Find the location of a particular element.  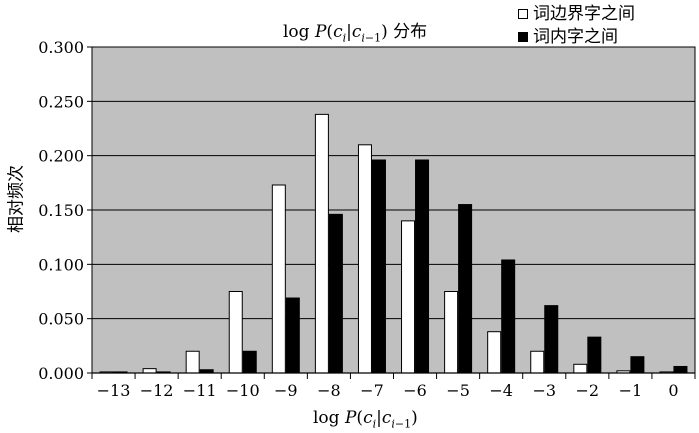

x-tick-label: −10 is located at coordinates (243, 390).